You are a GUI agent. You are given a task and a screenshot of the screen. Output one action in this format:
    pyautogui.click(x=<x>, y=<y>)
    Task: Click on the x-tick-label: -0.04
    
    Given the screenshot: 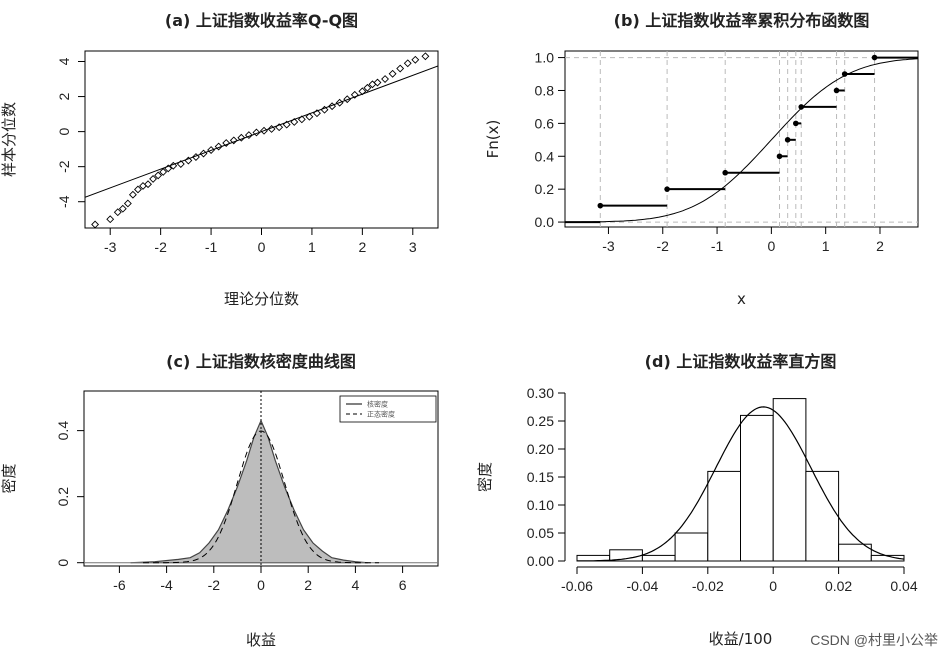 What is the action you would take?
    pyautogui.click(x=642, y=586)
    